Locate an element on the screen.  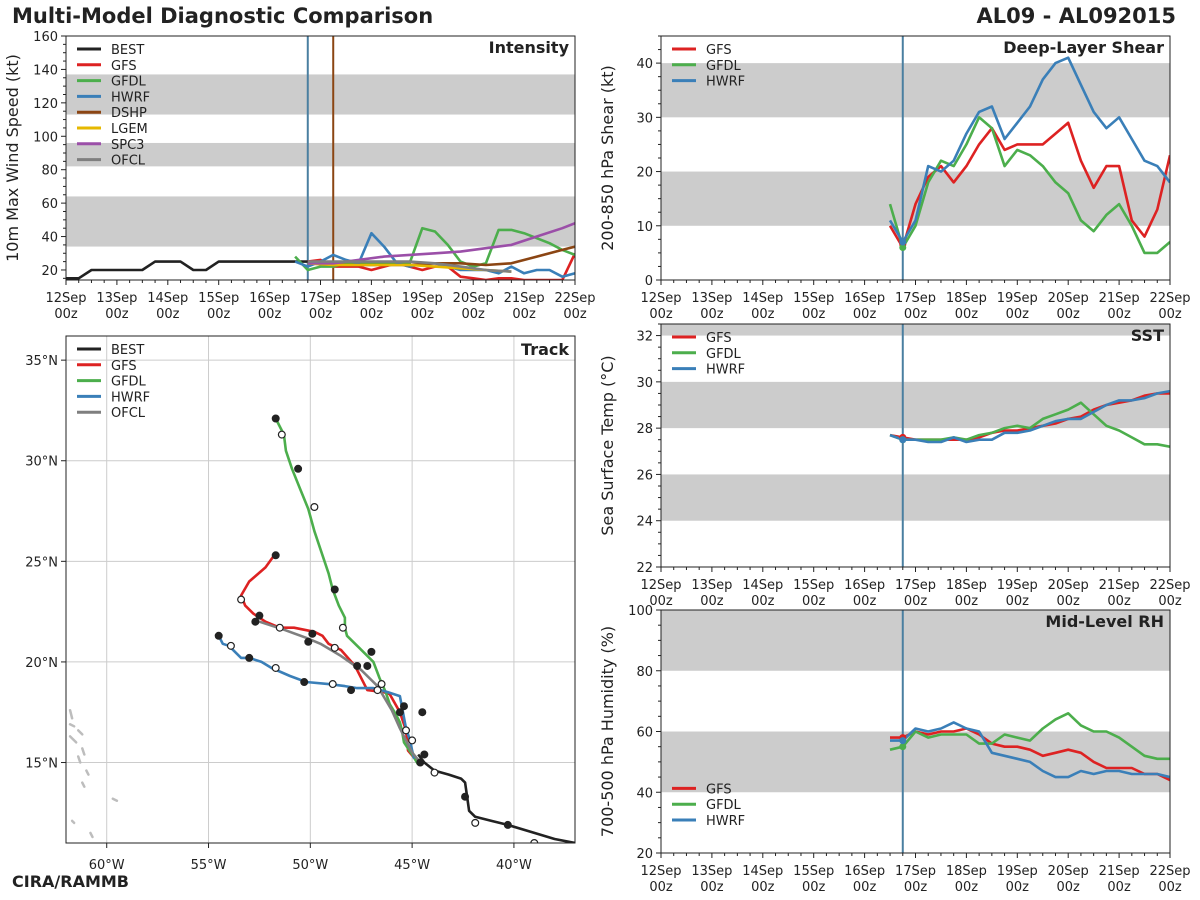
intensity-legend-label: BEST is located at coordinates (127, 50).